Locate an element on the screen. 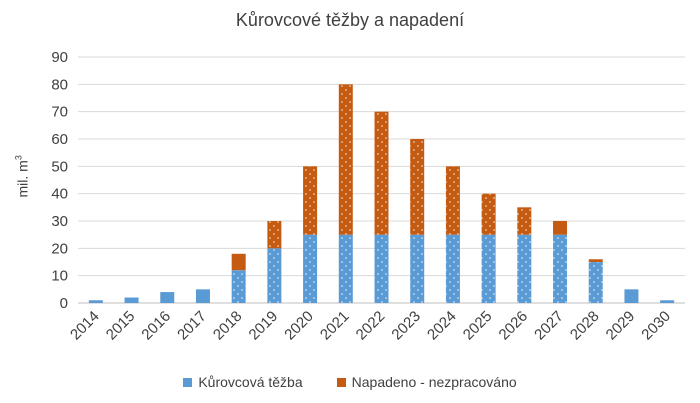 This screenshot has width=700, height=403. legend-swatch-harvest is located at coordinates (188, 382).